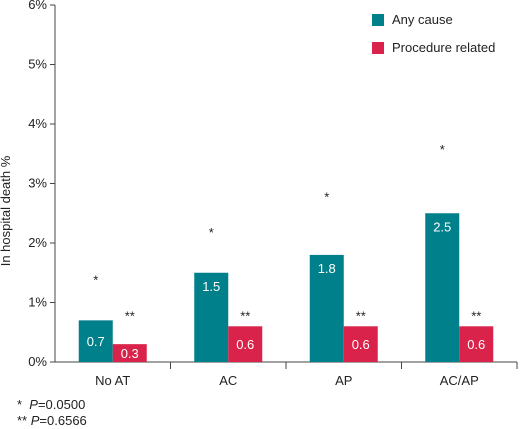 The width and height of the screenshot is (520, 429). Describe the element at coordinates (52, 420) in the screenshot. I see `footnote-2: ** P=0.6566` at that location.